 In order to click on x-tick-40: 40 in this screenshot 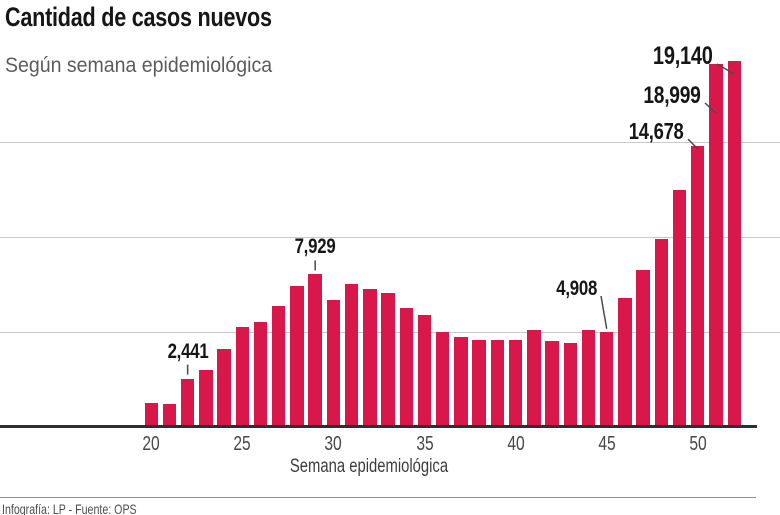, I will do `click(515, 444)`.